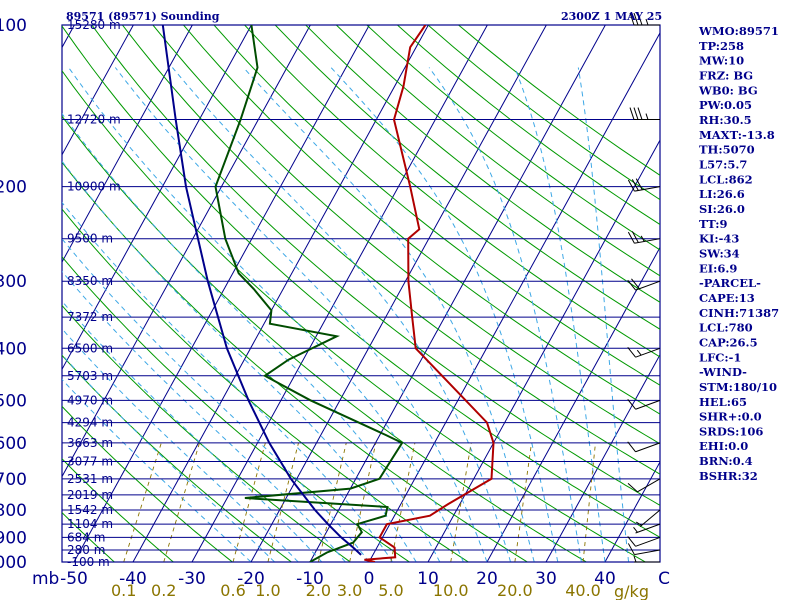 This screenshot has width=800, height=600. I want to click on mixing-ratio-line, so click(142, 502).